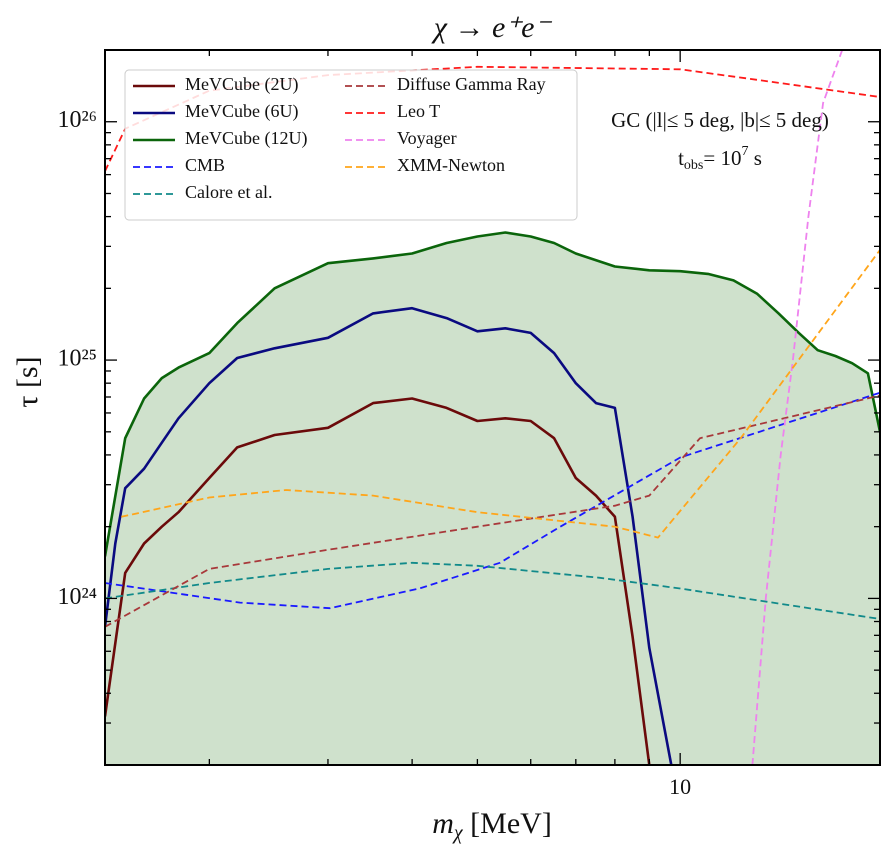 This screenshot has height=851, width=890. What do you see at coordinates (681, 158) in the screenshot?
I see `annotation-part: t` at bounding box center [681, 158].